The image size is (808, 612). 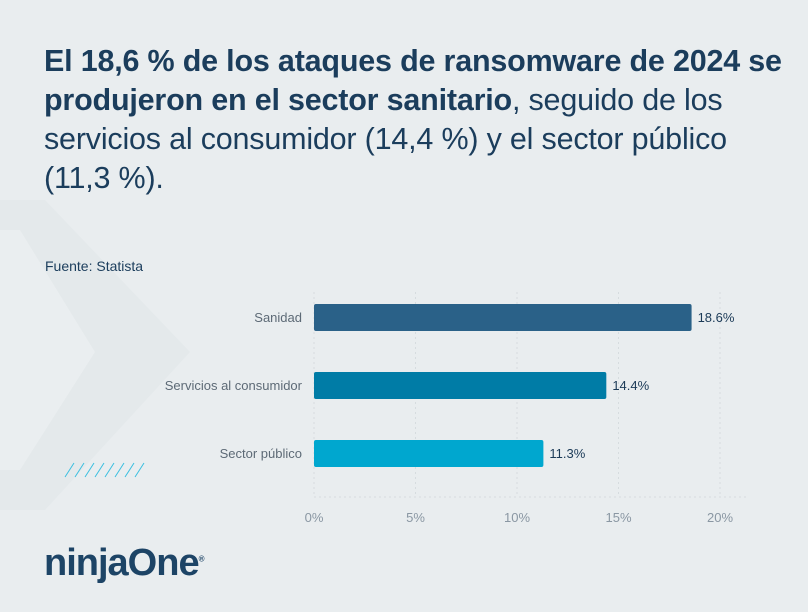 I want to click on x-tick-label: 15%, so click(x=618, y=517).